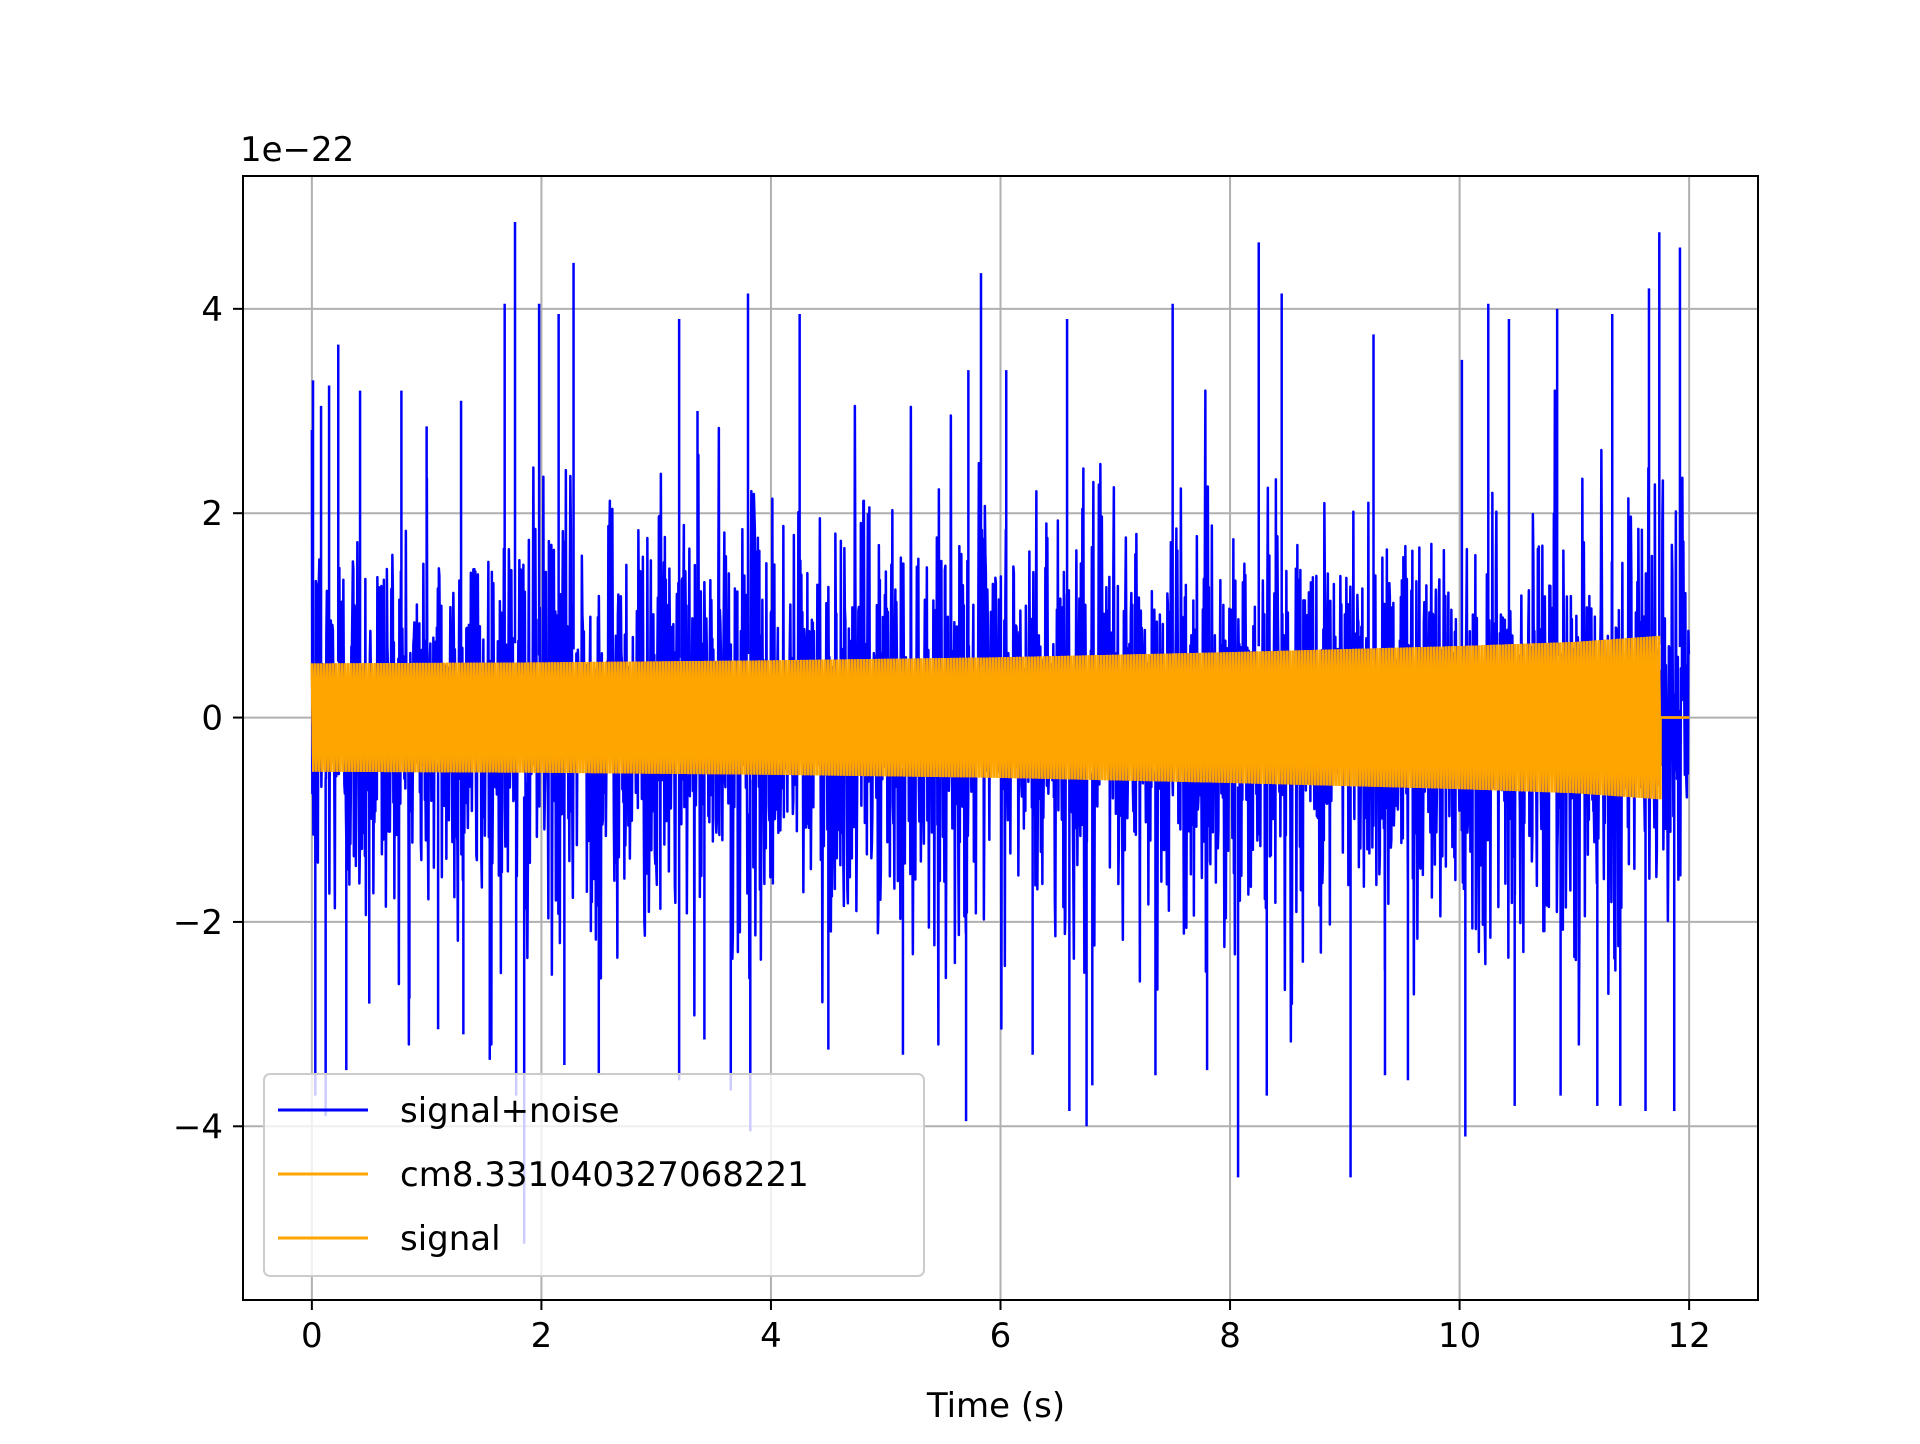 The image size is (1920, 1444). I want to click on x-tick-label: 6, so click(1001, 1336).